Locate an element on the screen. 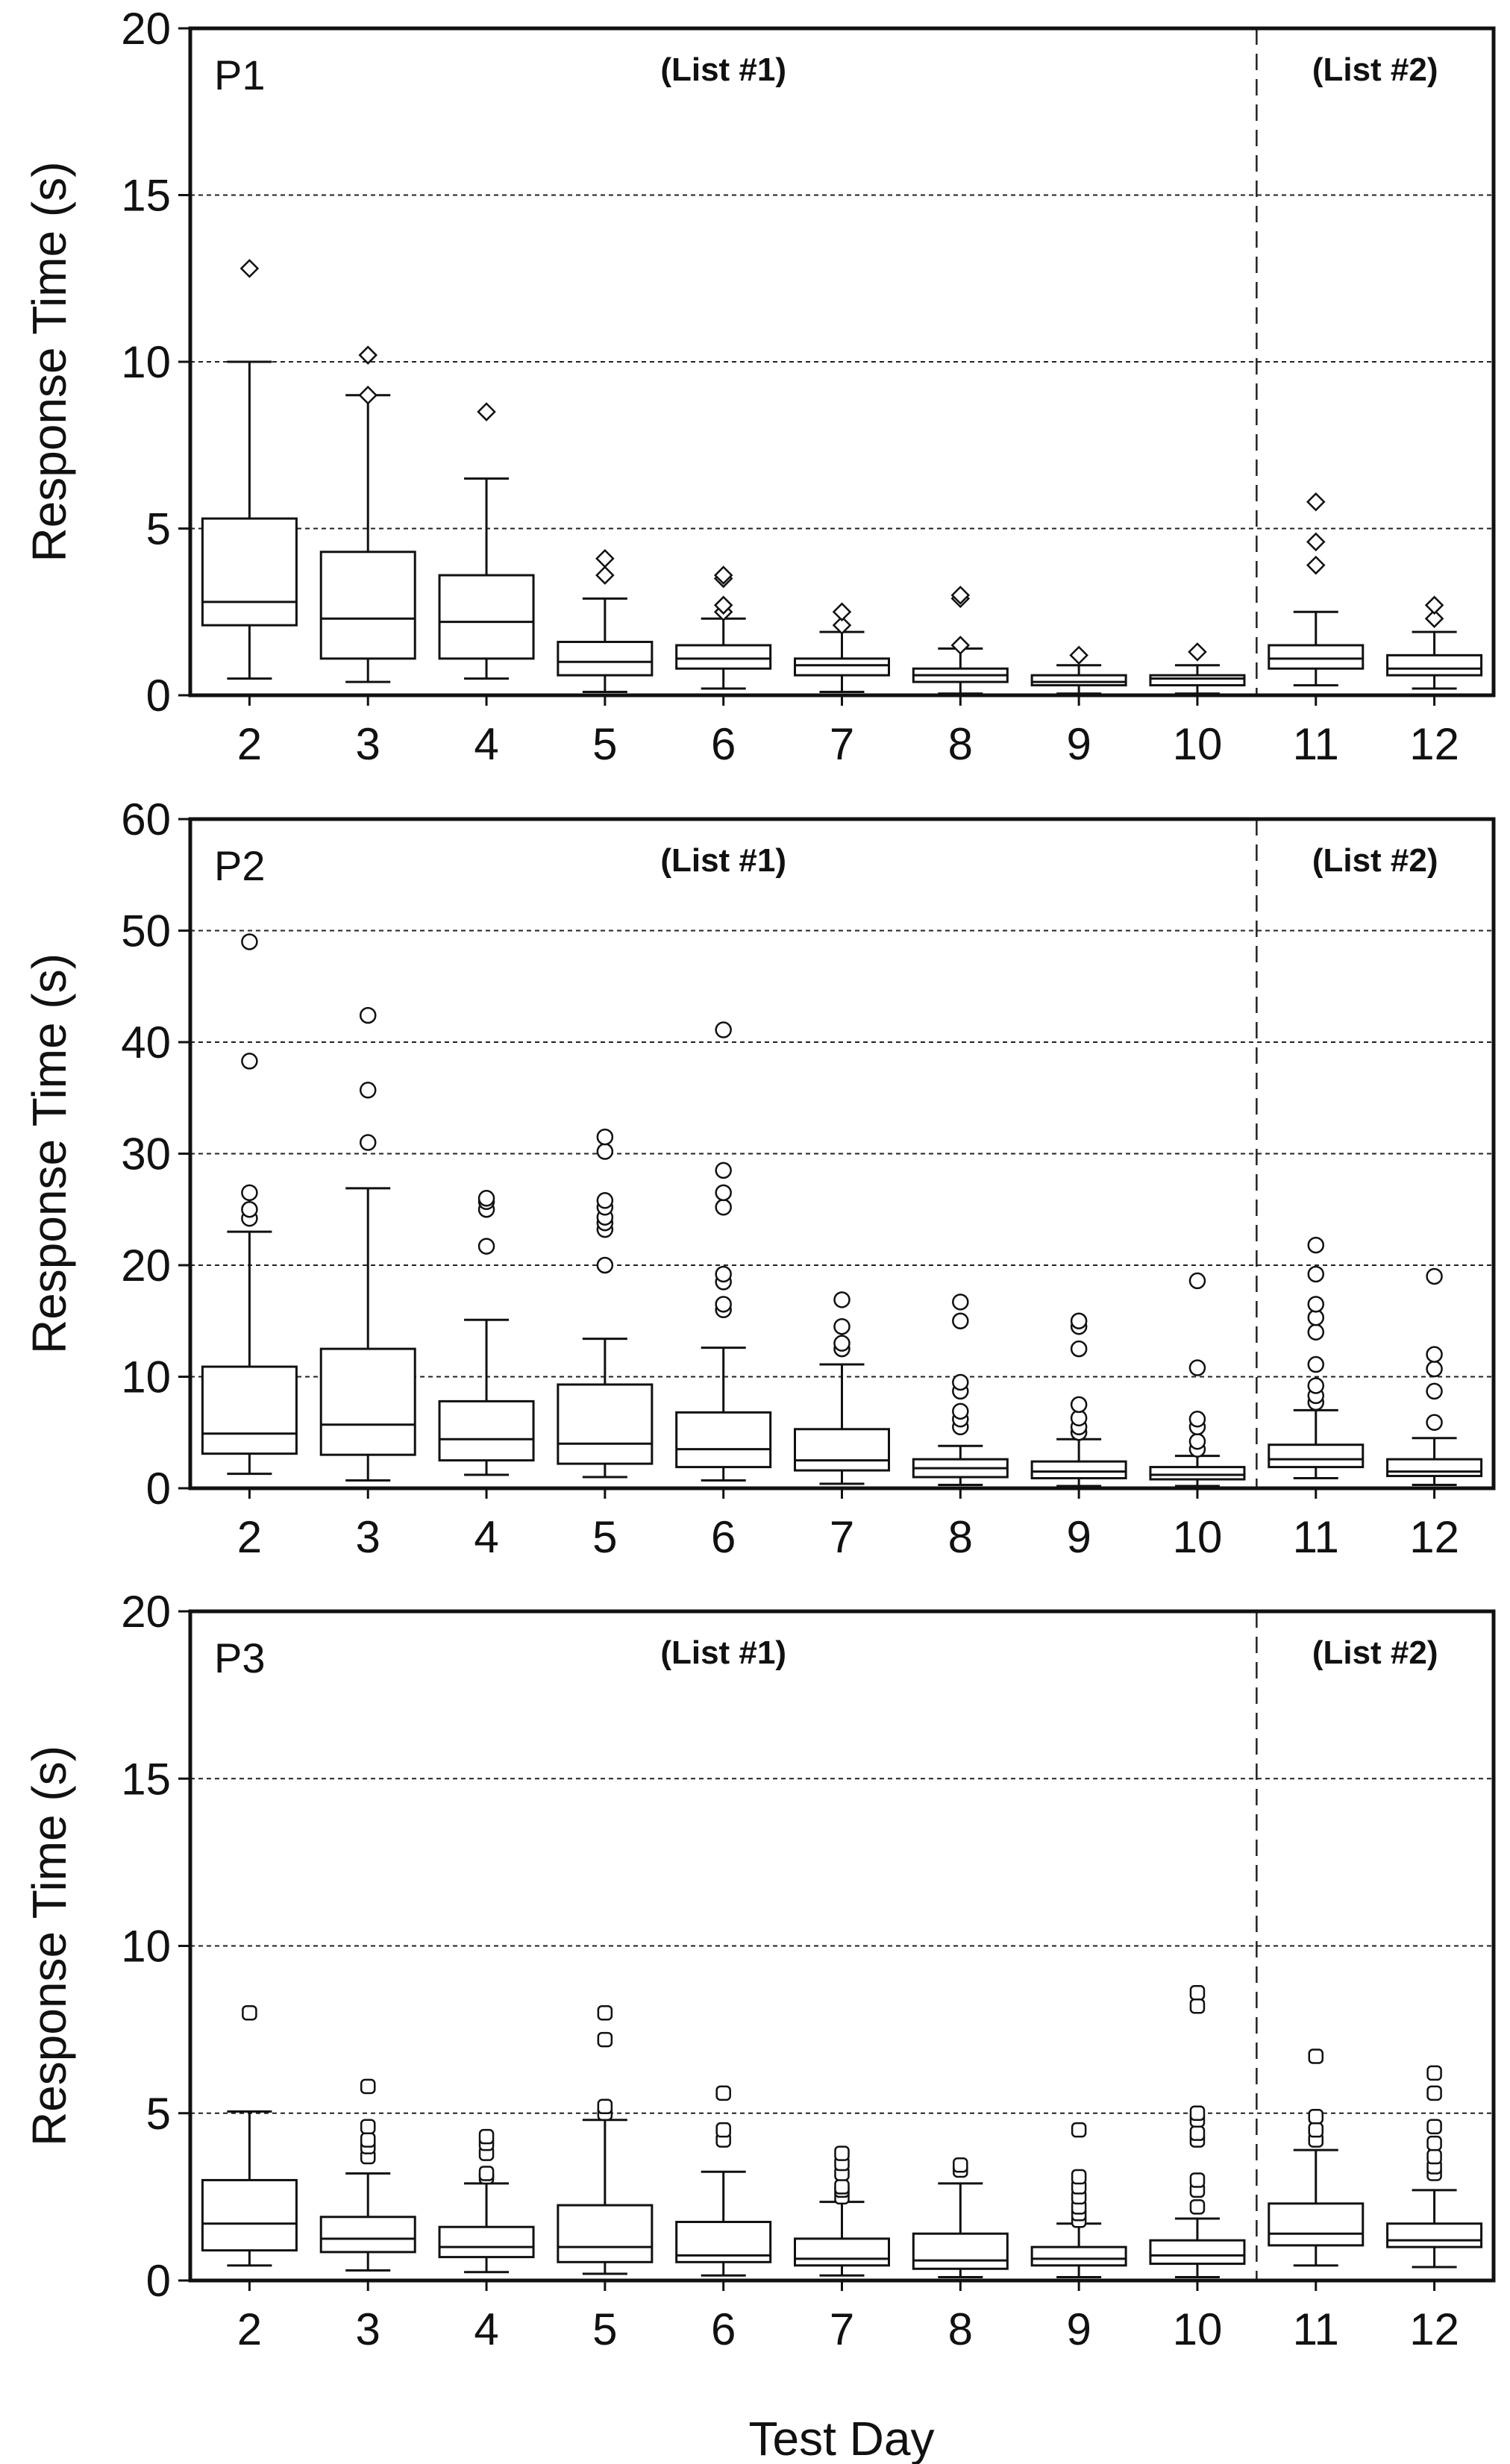 Image resolution: width=1510 pixels, height=2464 pixels. y-axis-title: Response Time (s) is located at coordinates (49, 1946).